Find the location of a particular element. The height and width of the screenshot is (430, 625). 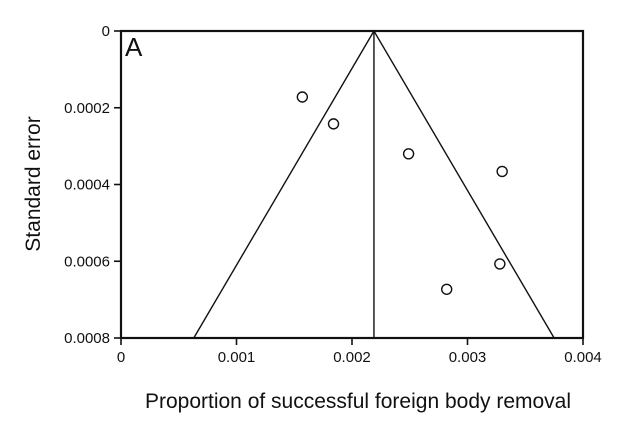

y-tick-label: 0.0004 is located at coordinates (87, 185).